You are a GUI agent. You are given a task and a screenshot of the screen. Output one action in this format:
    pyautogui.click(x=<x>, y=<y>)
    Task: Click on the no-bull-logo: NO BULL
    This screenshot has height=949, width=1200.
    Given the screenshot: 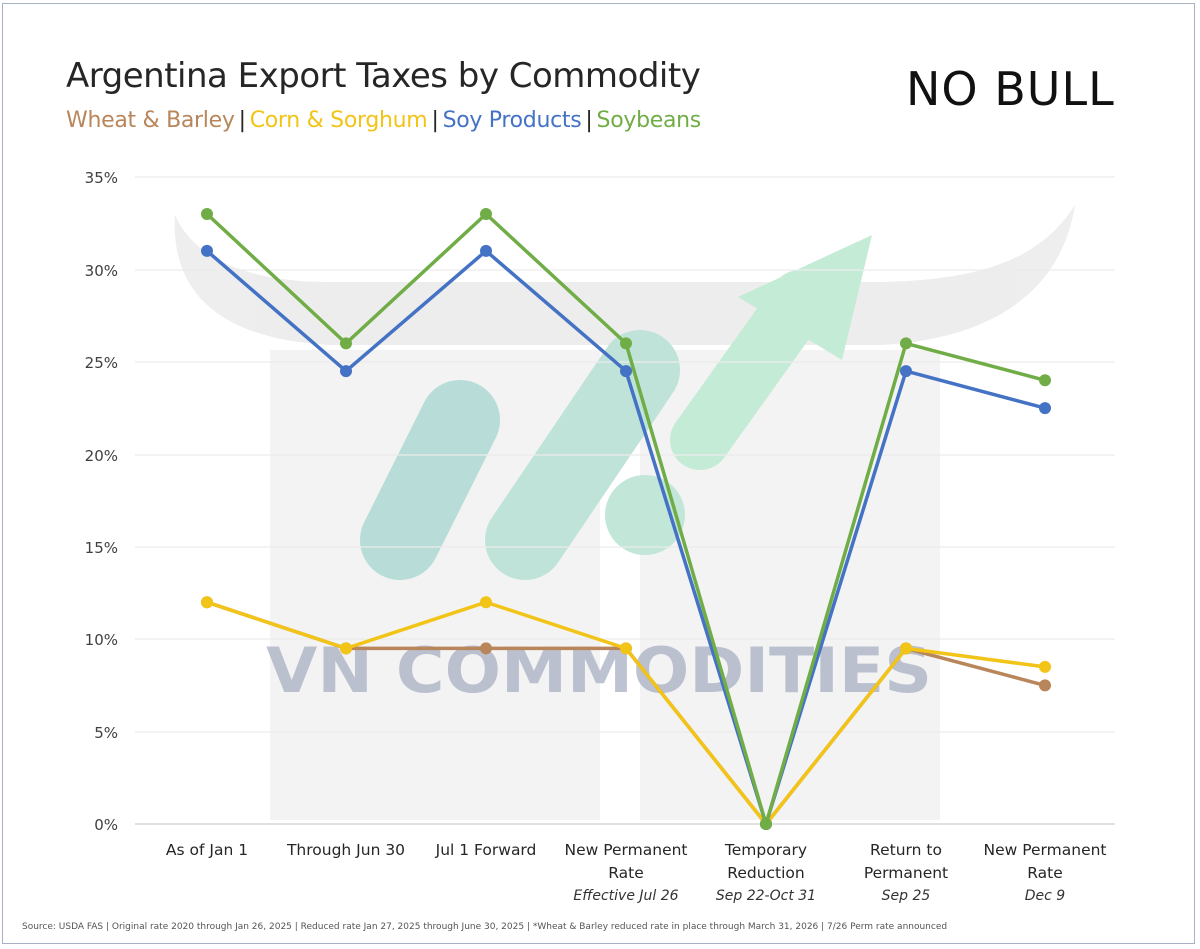 What is the action you would take?
    pyautogui.click(x=1010, y=89)
    